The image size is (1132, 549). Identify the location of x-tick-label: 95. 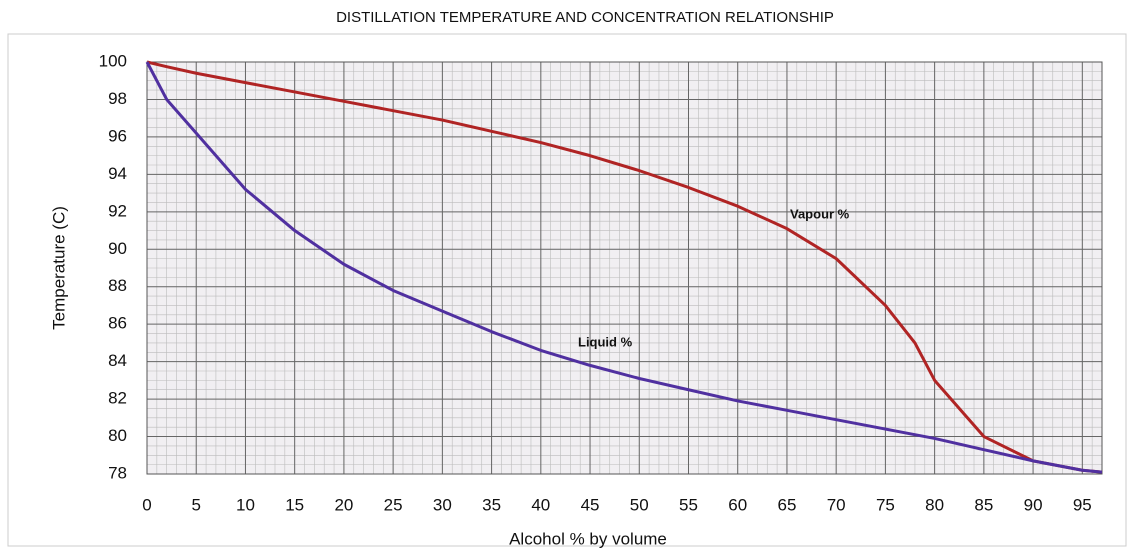
(1082, 504).